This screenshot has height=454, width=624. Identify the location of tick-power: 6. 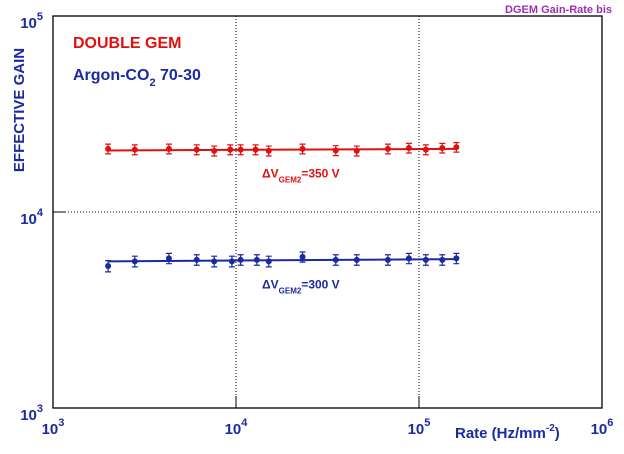
(610, 423).